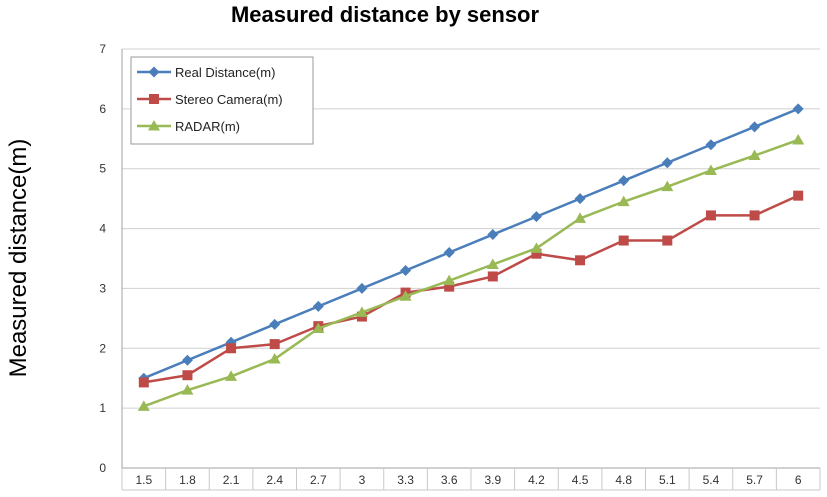  I want to click on x-tick-label: 2.1, so click(231, 480).